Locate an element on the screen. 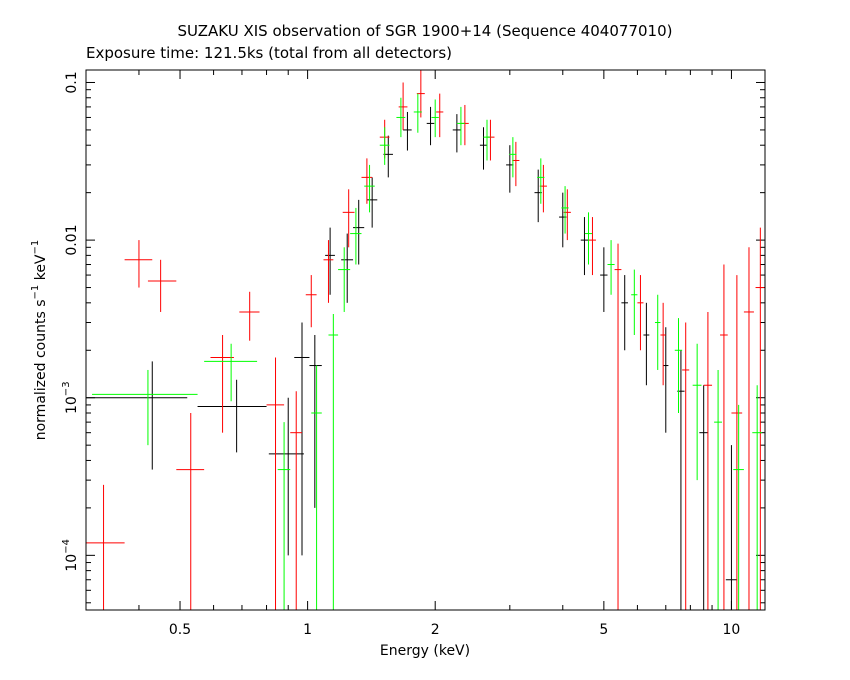  y-axis-label-exp2: −1 is located at coordinates (35, 247).